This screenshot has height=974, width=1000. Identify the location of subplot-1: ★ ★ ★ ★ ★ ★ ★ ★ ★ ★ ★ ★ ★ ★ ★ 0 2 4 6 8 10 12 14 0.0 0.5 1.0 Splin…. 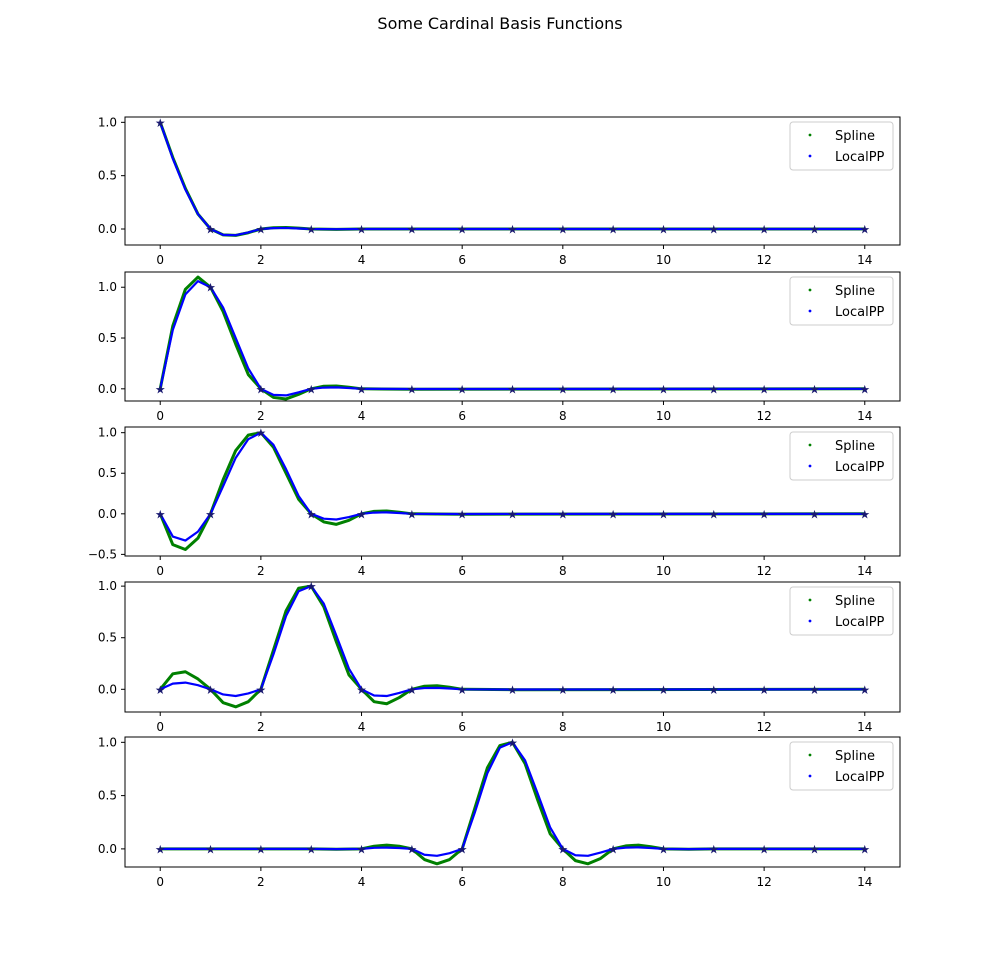
(499, 191).